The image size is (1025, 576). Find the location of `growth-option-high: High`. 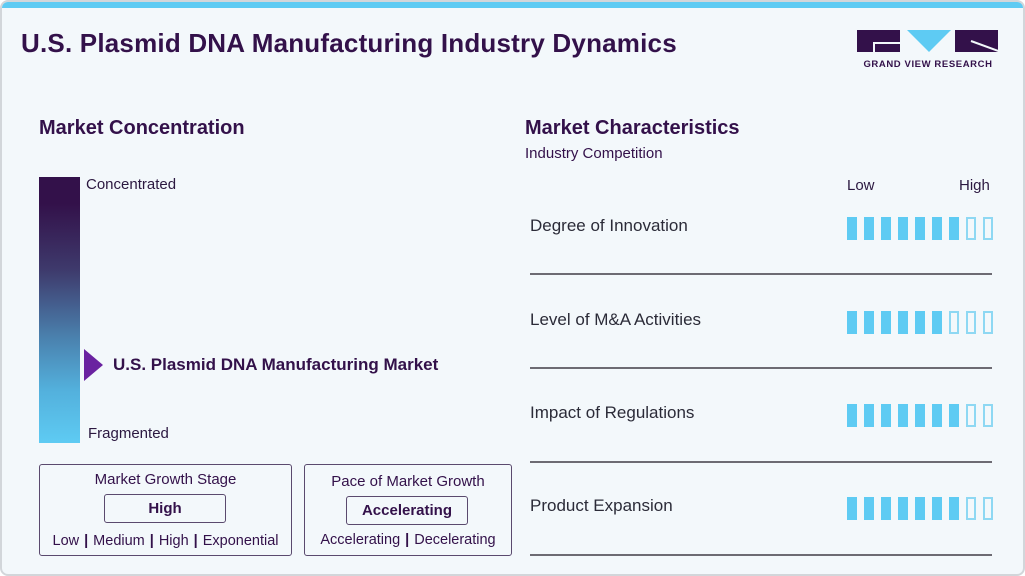

growth-option-high: High is located at coordinates (173, 541).